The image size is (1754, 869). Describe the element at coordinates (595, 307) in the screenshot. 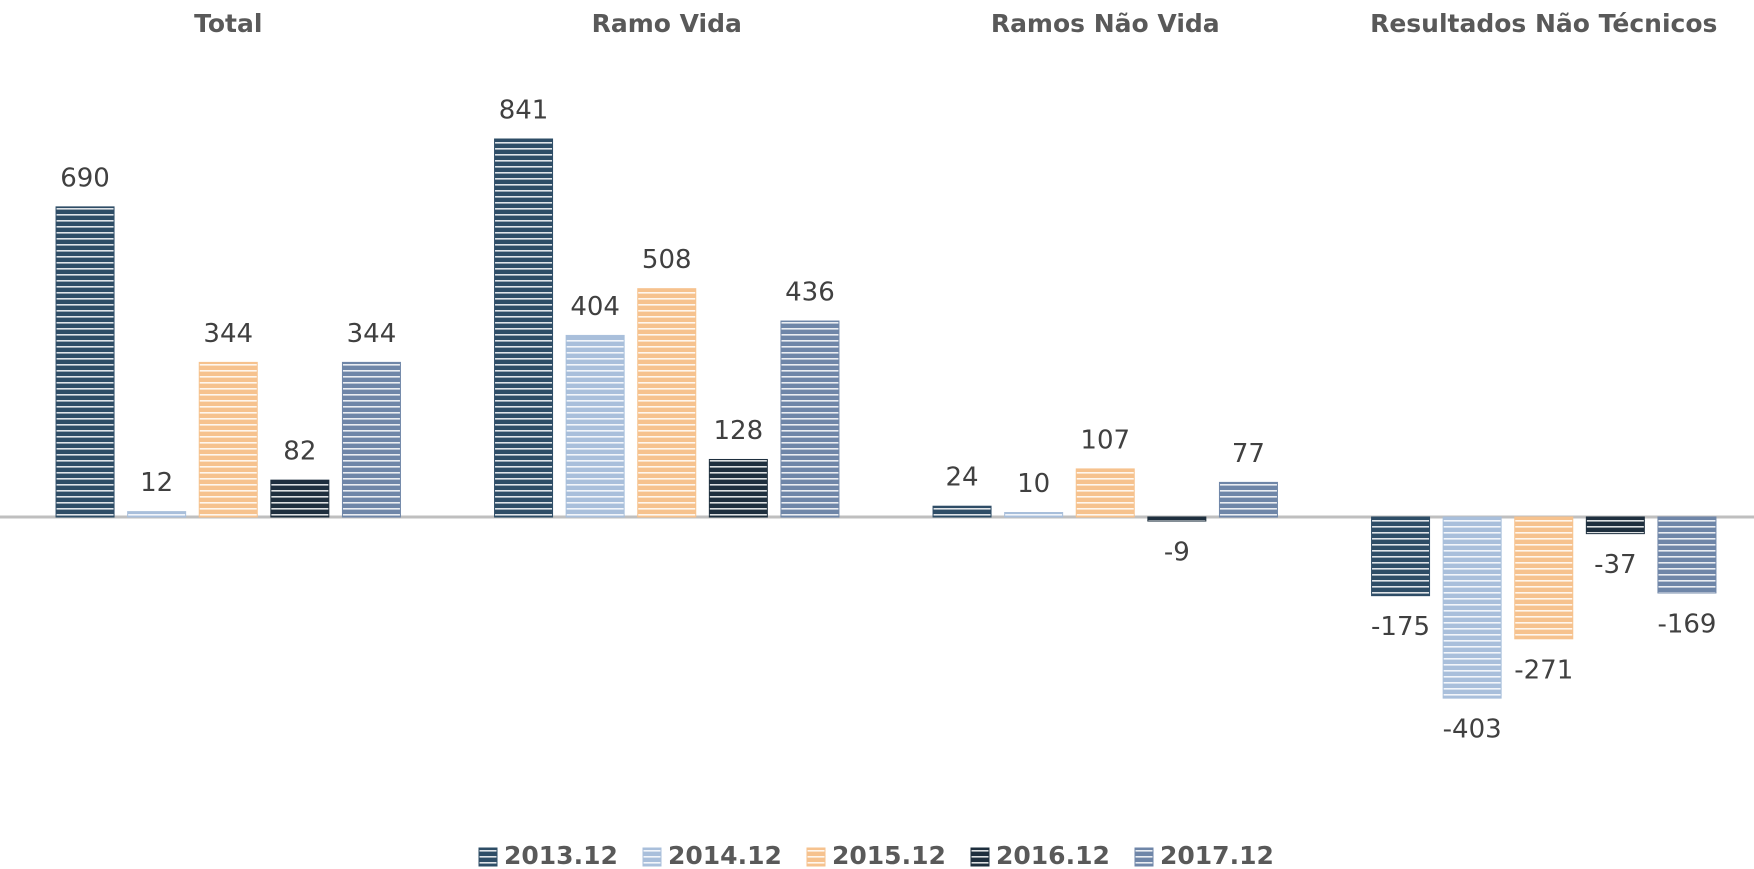

I see `data-label: 404` at that location.